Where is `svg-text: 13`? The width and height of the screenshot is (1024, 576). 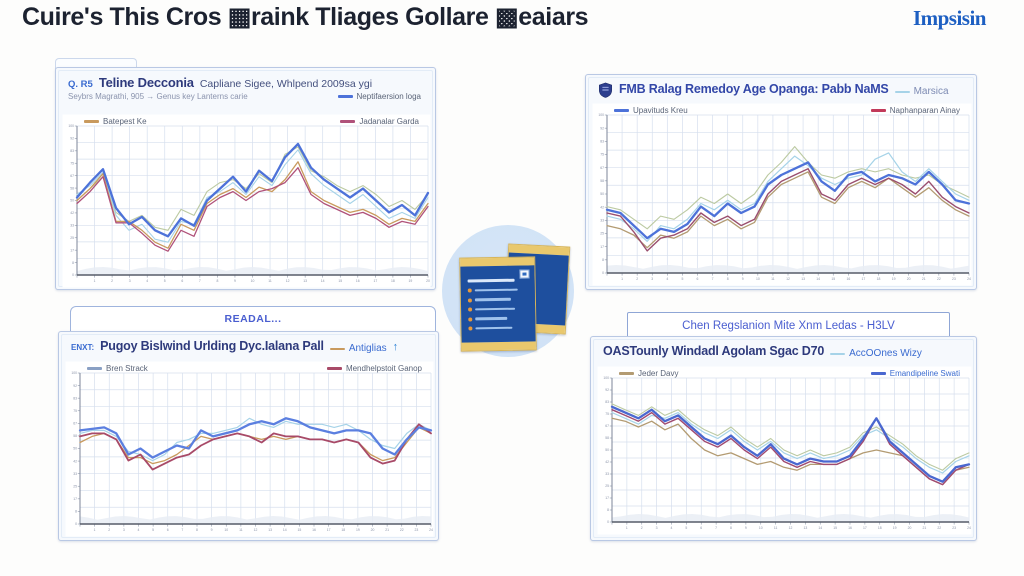 svg-text: 13 is located at coordinates (805, 528).